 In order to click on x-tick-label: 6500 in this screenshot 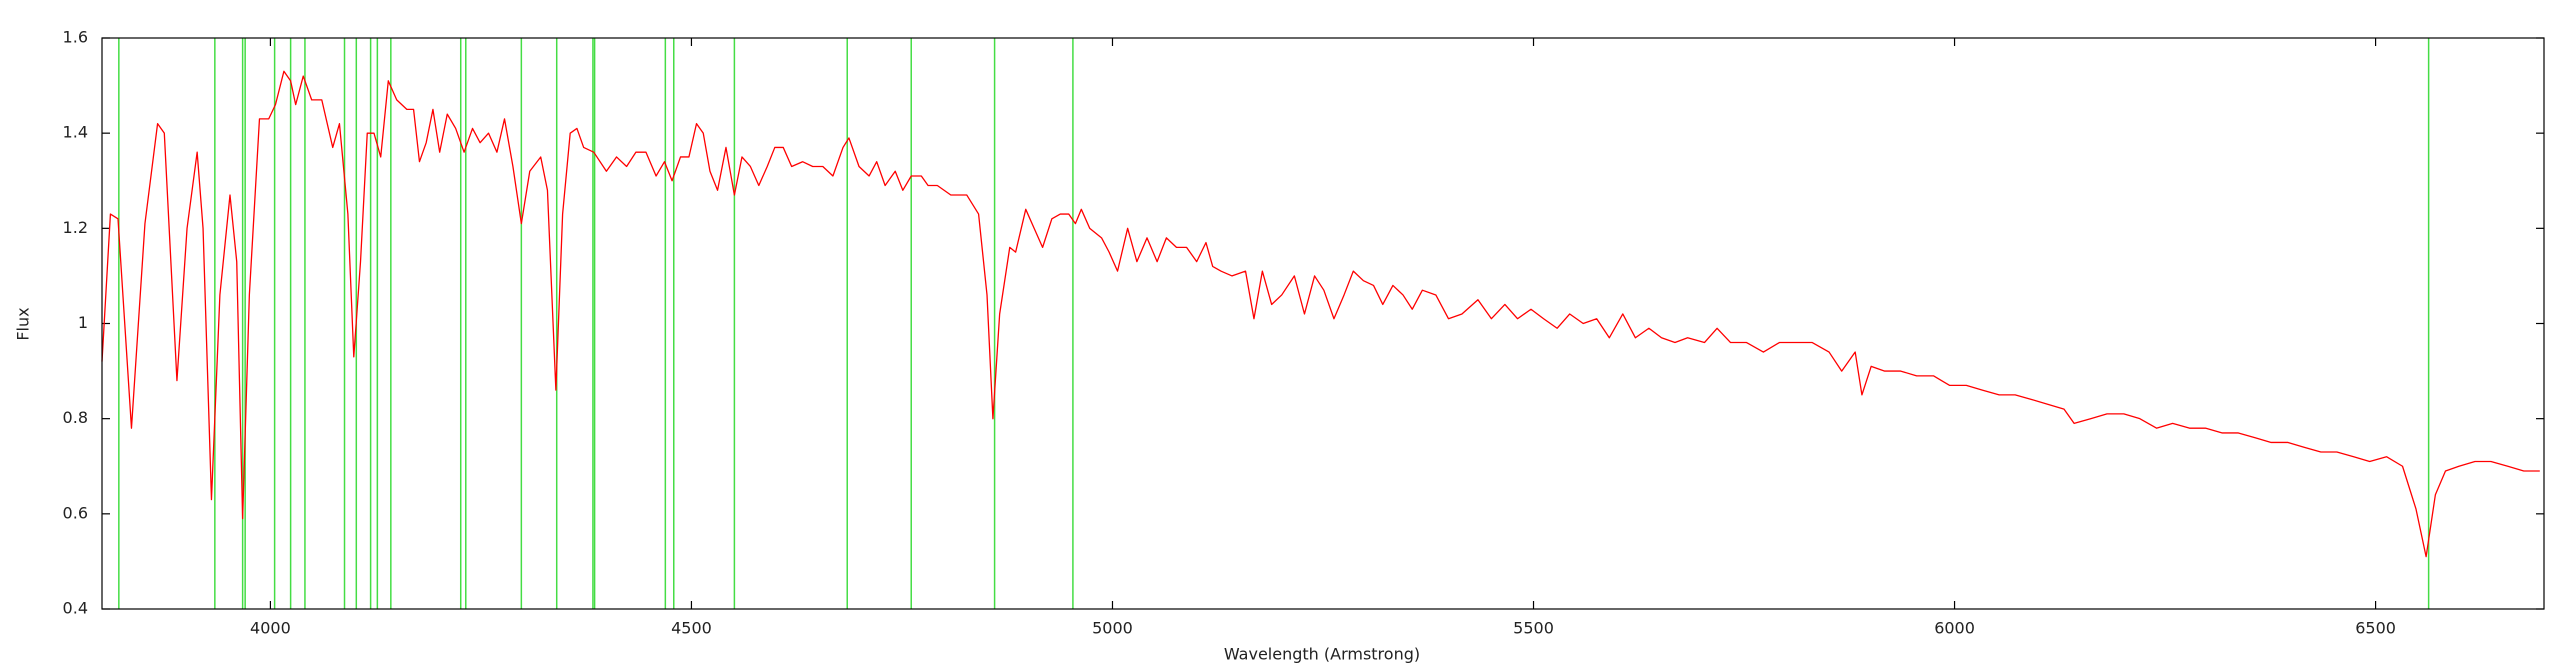, I will do `click(2375, 628)`.